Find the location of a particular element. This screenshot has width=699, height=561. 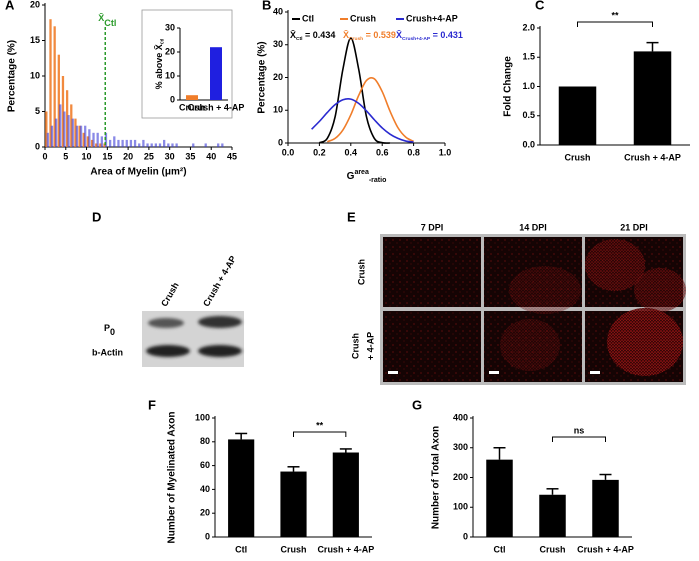

y-axis-label: Percentage (%) is located at coordinates (12, 76).